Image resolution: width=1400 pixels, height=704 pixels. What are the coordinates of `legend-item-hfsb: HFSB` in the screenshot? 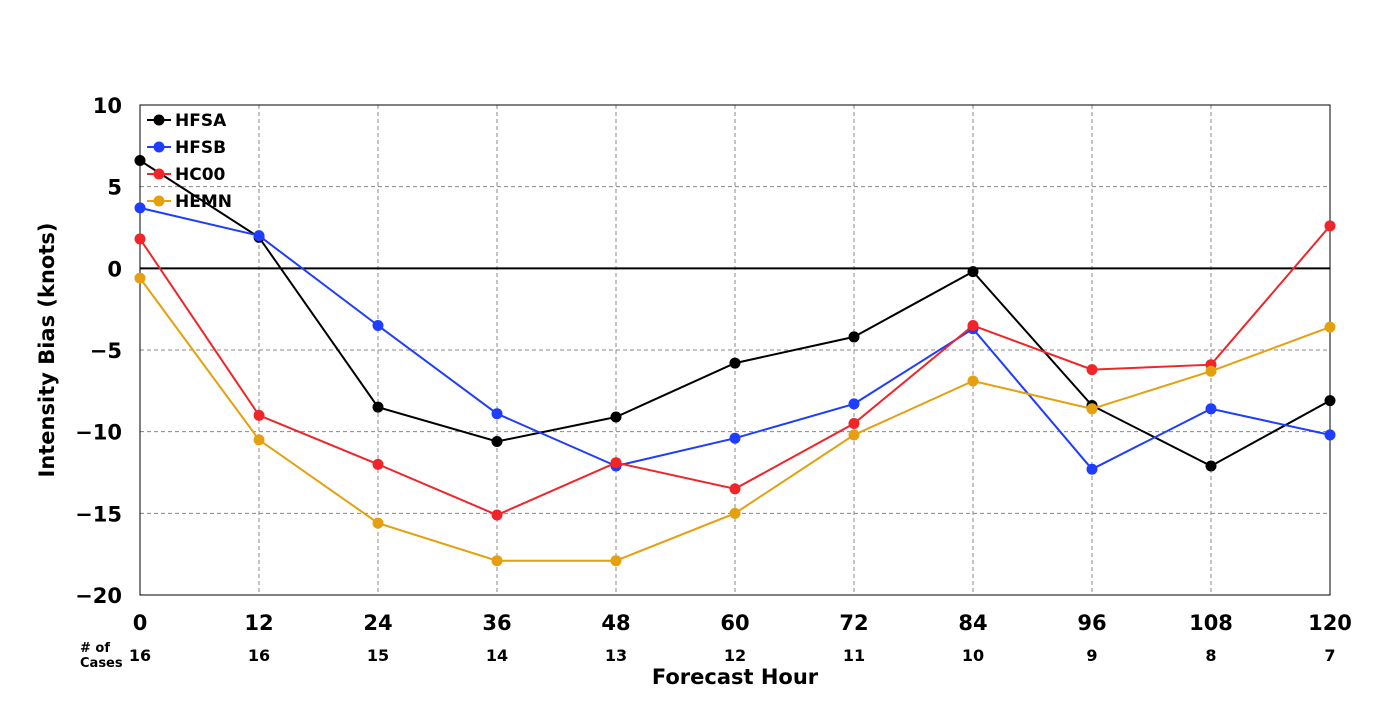 It's located at (186, 148).